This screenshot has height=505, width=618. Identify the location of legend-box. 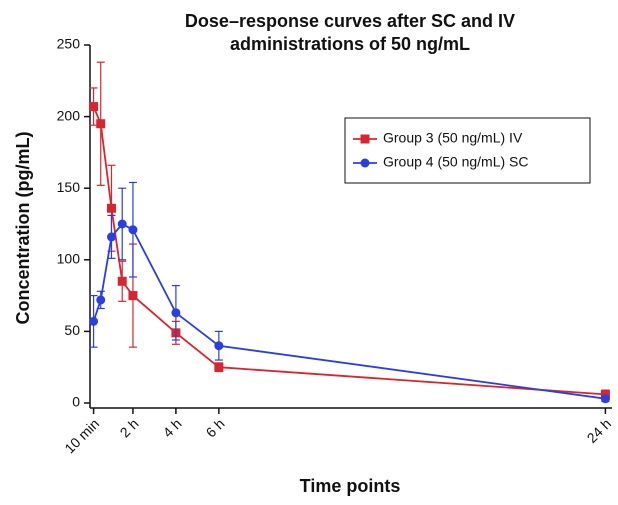
(467, 150).